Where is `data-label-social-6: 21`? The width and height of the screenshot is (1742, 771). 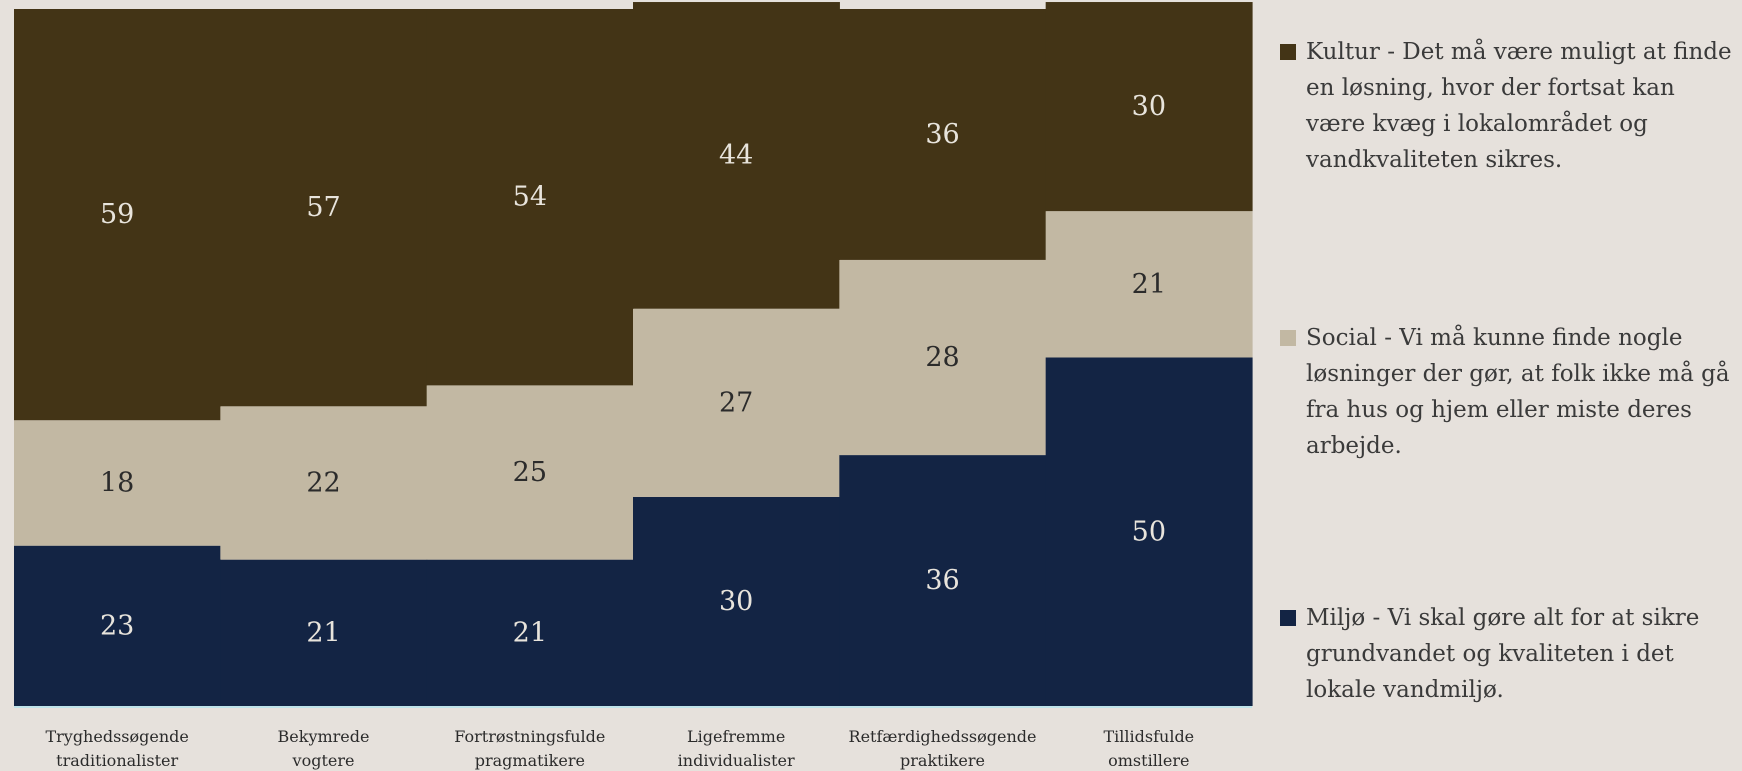 data-label-social-6: 21 is located at coordinates (1149, 284).